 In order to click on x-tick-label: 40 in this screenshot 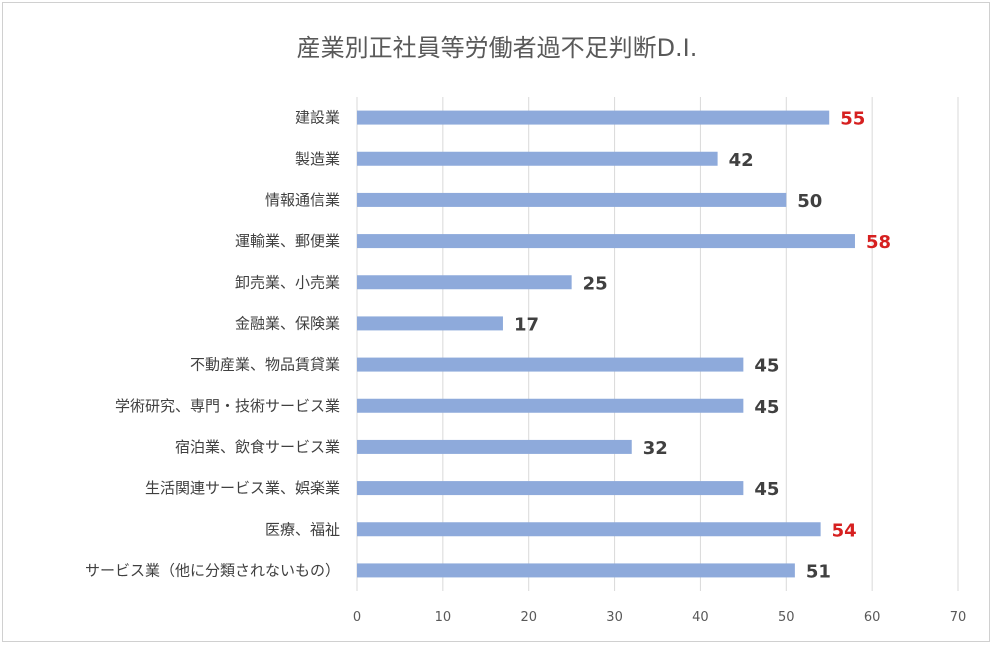, I will do `click(700, 617)`.